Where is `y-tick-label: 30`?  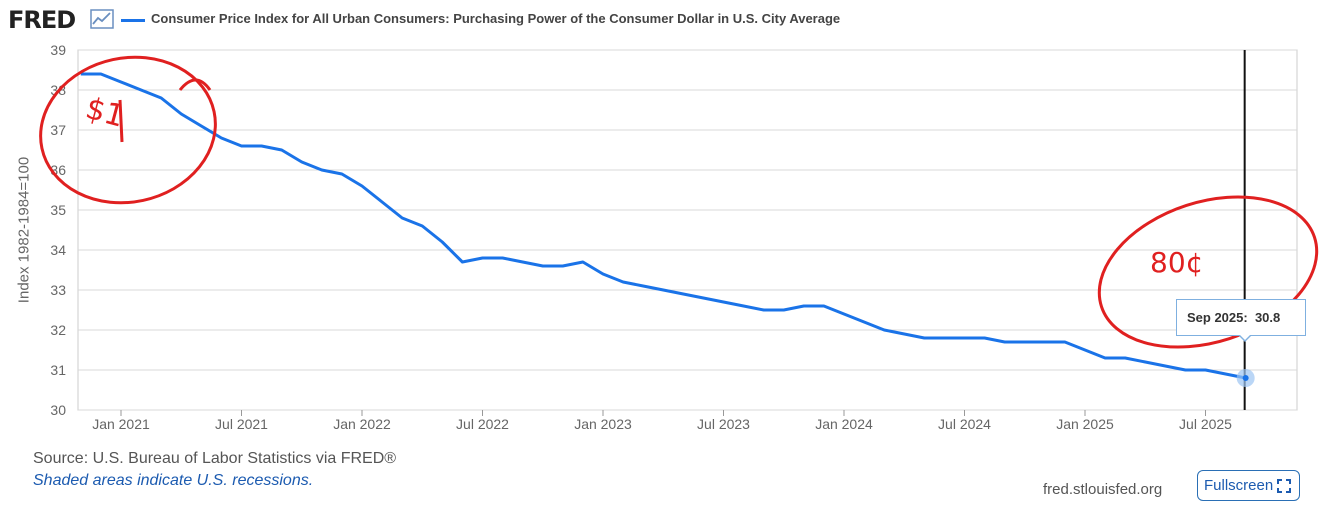
y-tick-label: 30 is located at coordinates (58, 410).